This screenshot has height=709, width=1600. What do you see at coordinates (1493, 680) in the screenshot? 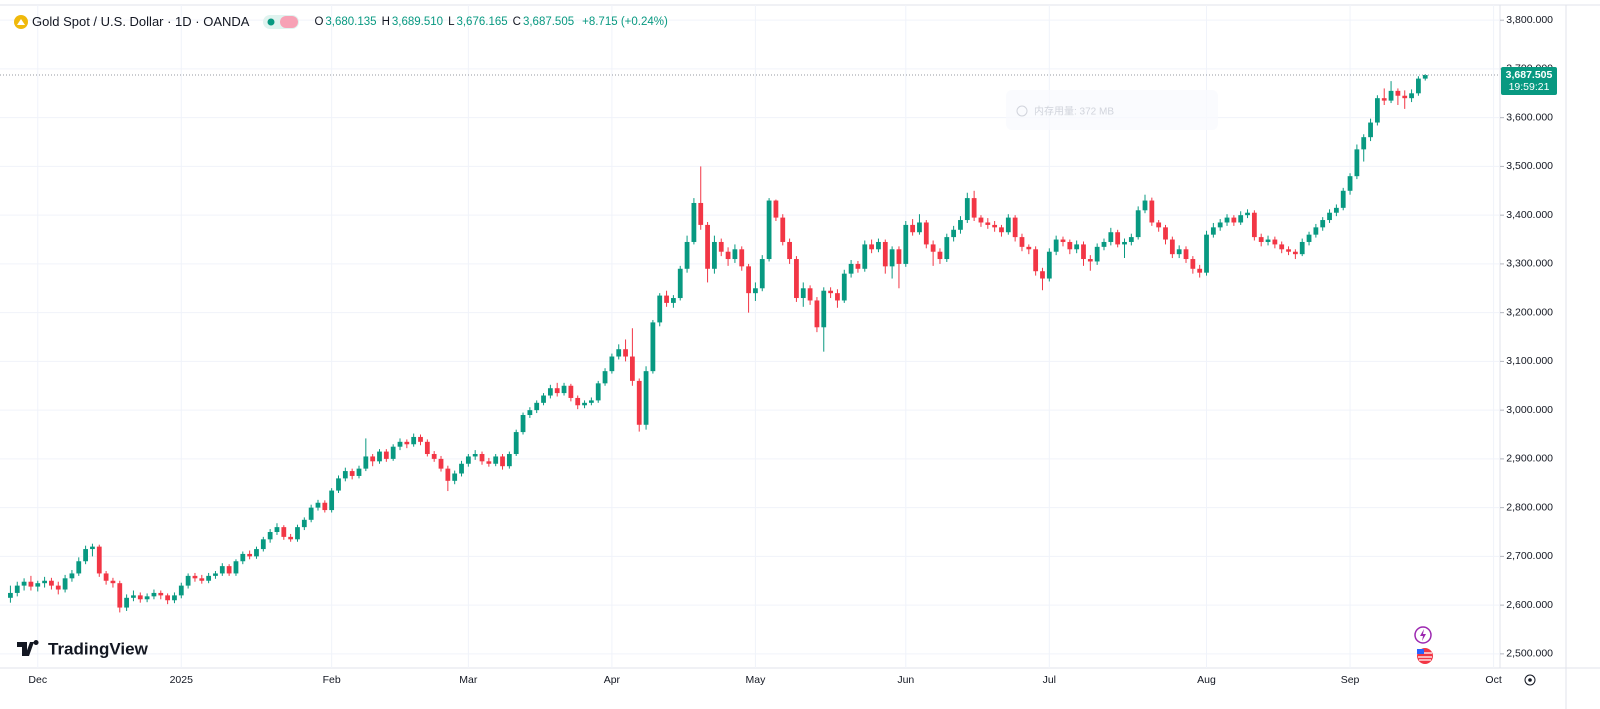
I see `x-tick-label: Oct` at bounding box center [1493, 680].